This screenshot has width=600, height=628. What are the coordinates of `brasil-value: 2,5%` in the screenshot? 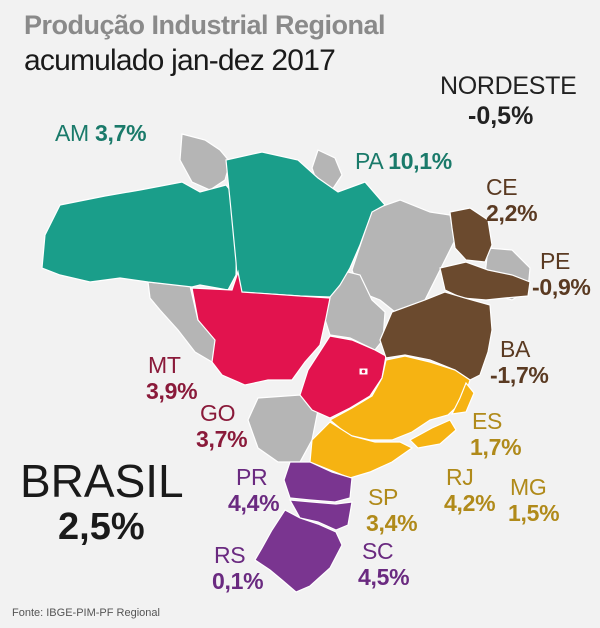 It's located at (101, 527).